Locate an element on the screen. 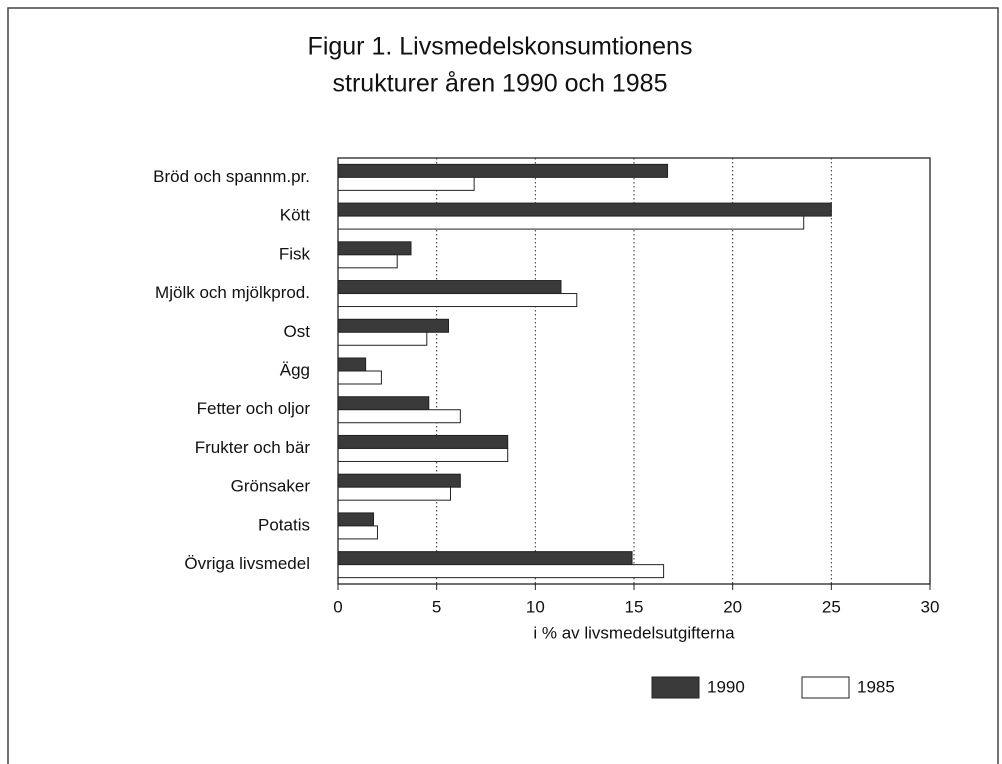  x-tick-label: 10 is located at coordinates (535, 606).